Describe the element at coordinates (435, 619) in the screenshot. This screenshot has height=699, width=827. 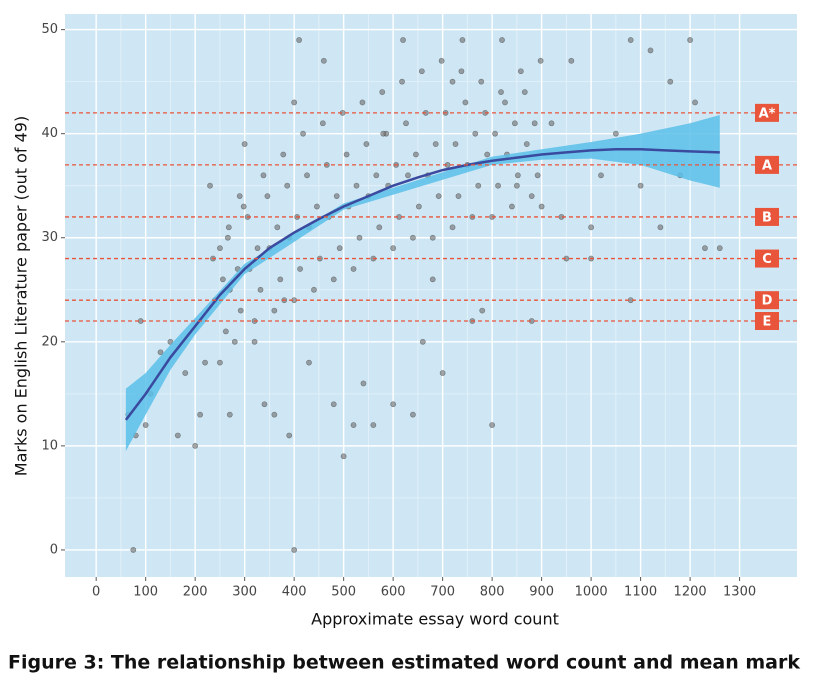
I see `x-axis-title: Approximate essay word count` at that location.